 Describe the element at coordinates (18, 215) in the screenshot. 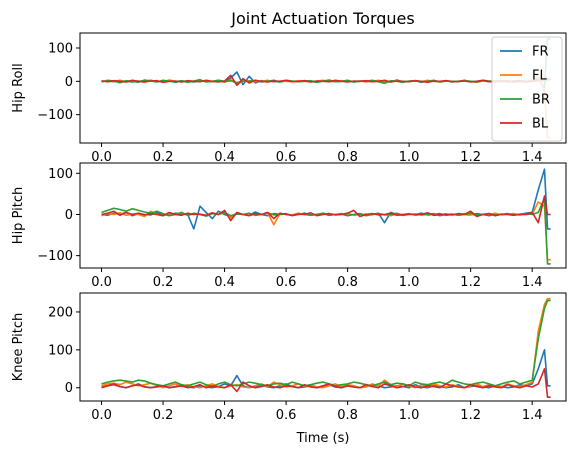

I see `y-axis-label: Hip Pitch` at that location.